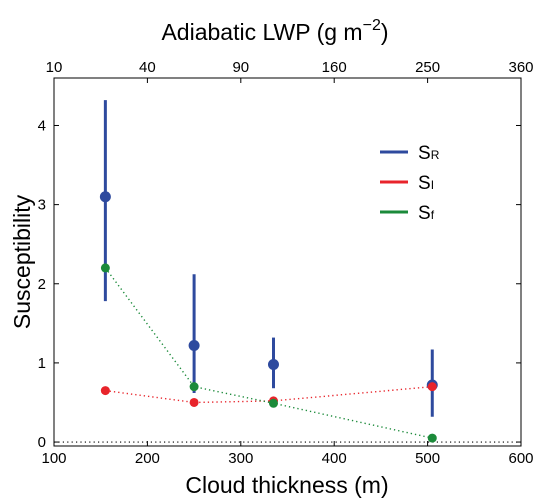 This screenshot has width=541, height=499. I want to click on top-tick-label: 40, so click(147, 67).